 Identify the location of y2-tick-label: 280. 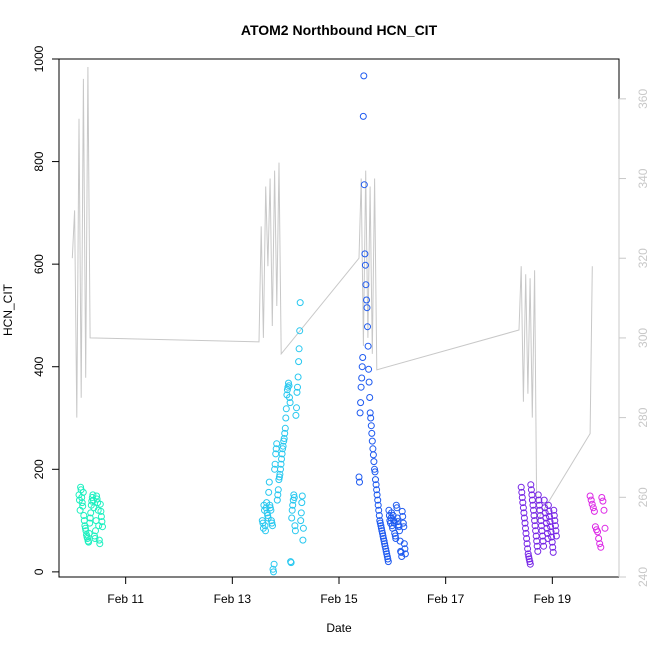
(643, 417).